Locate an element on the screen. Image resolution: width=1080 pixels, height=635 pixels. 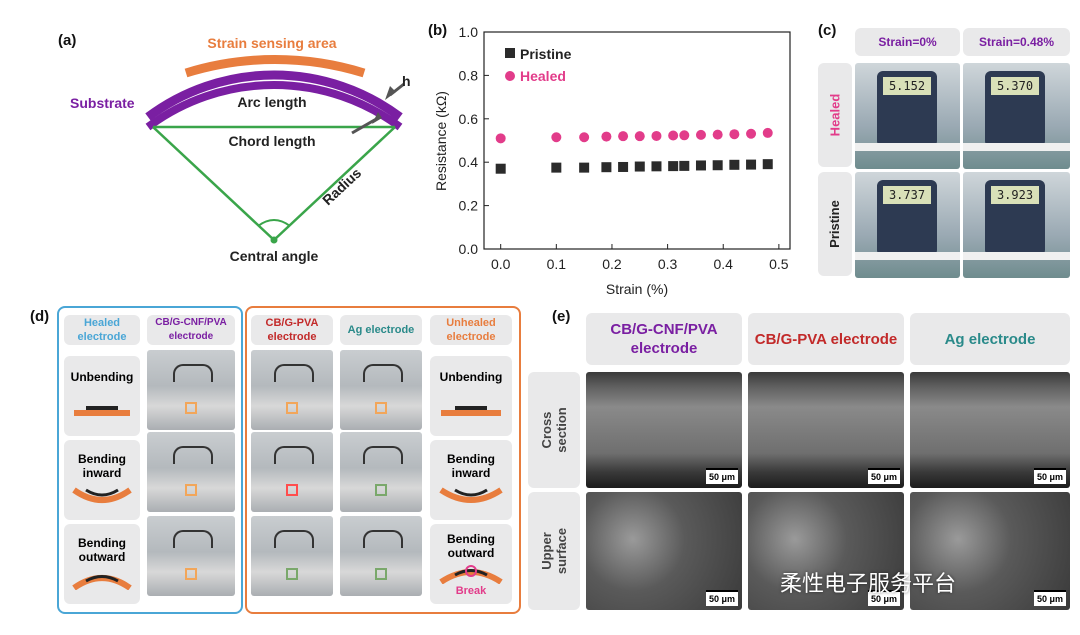
radius-line-left is located at coordinates (213, 183).